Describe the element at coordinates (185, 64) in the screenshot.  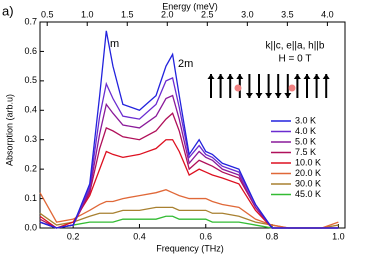
I see `annotation: 2m` at that location.